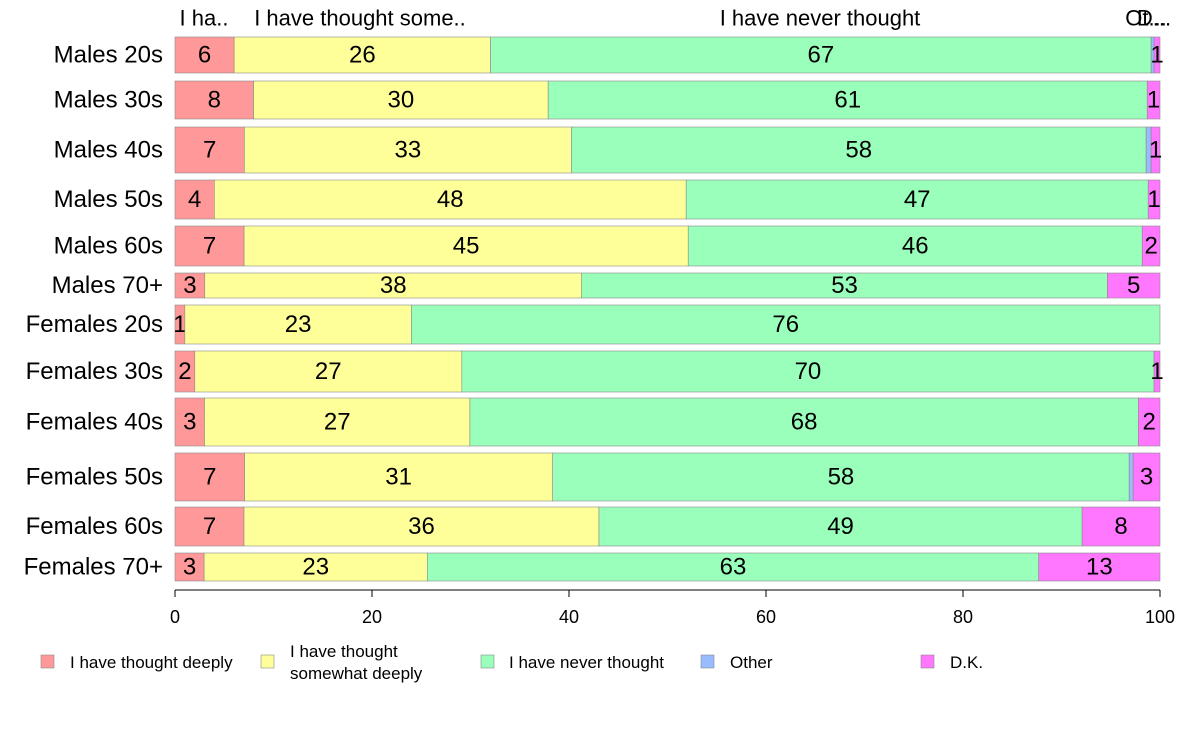 This screenshot has height=736, width=1188. I want to click on category-label: Females 30s, so click(94, 371).